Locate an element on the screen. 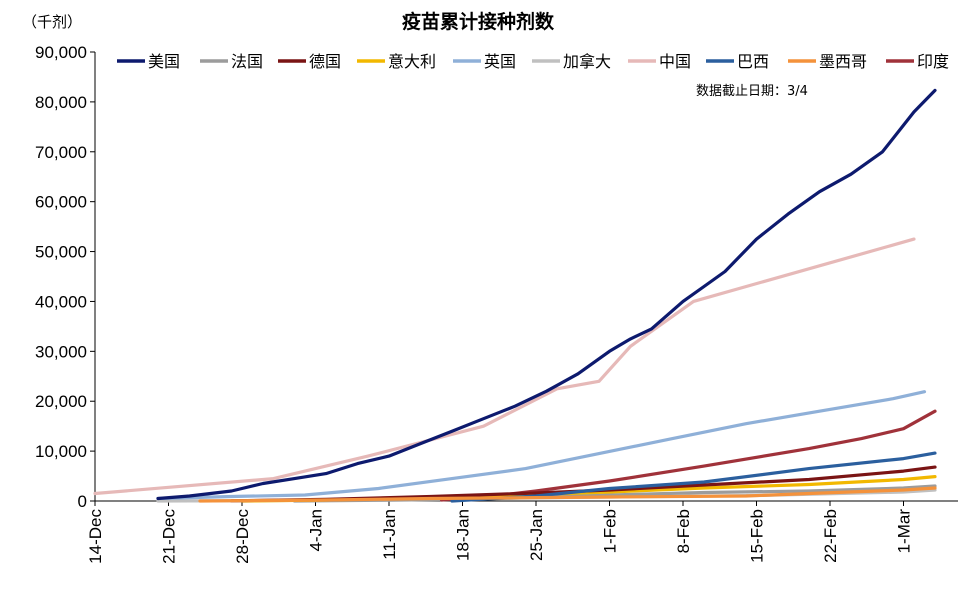  x-tick-label: 8-Feb is located at coordinates (683, 531).